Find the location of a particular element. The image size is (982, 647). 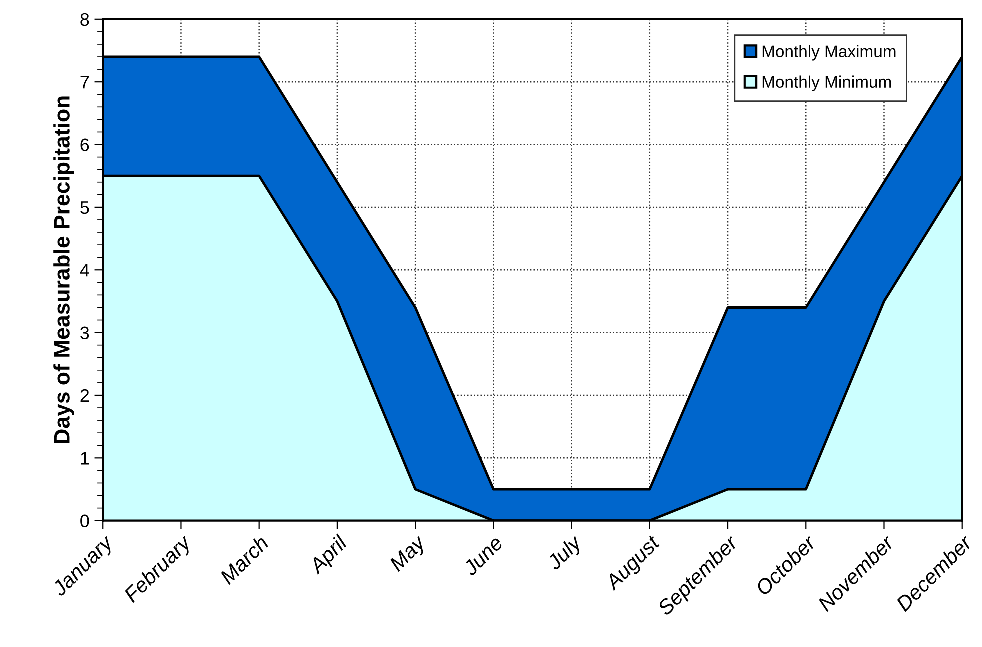

y-tick-label: 2 is located at coordinates (85, 395).